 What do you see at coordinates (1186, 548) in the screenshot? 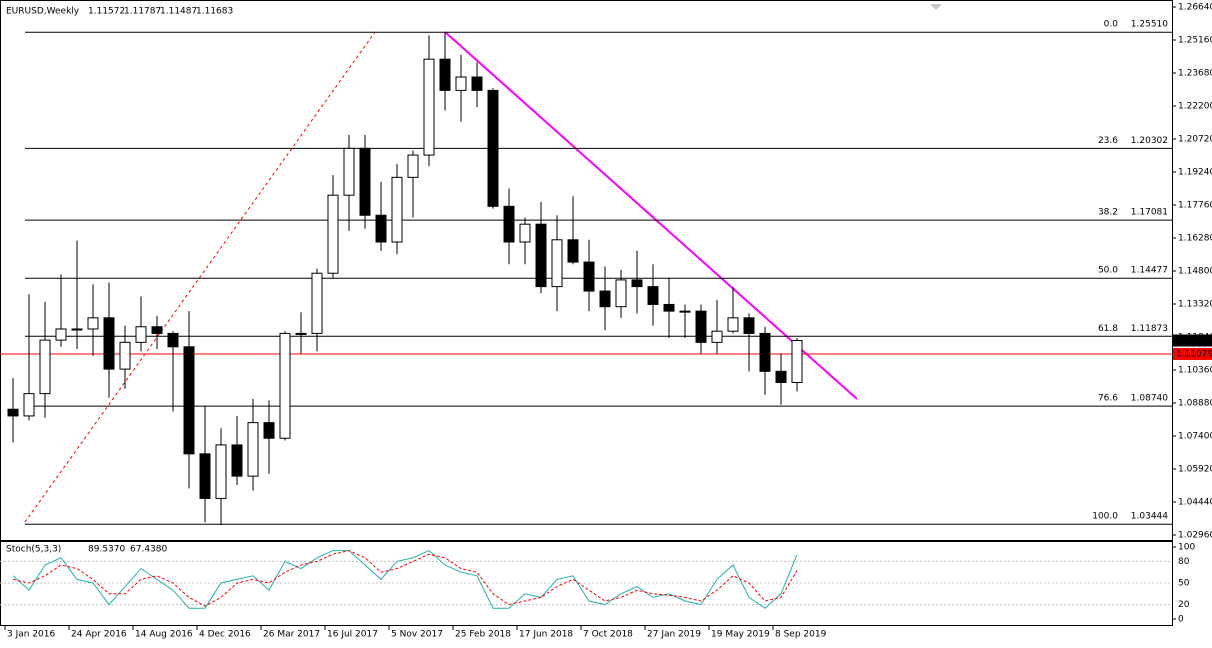
I see `indicator-tick-label: 100` at bounding box center [1186, 548].